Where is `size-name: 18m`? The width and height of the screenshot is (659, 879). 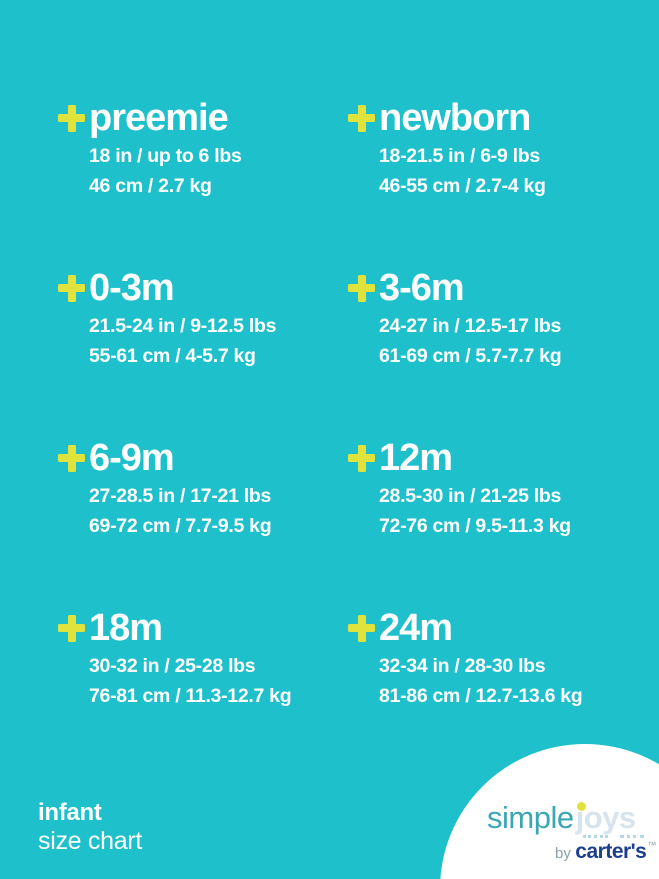 size-name: 18m is located at coordinates (126, 628).